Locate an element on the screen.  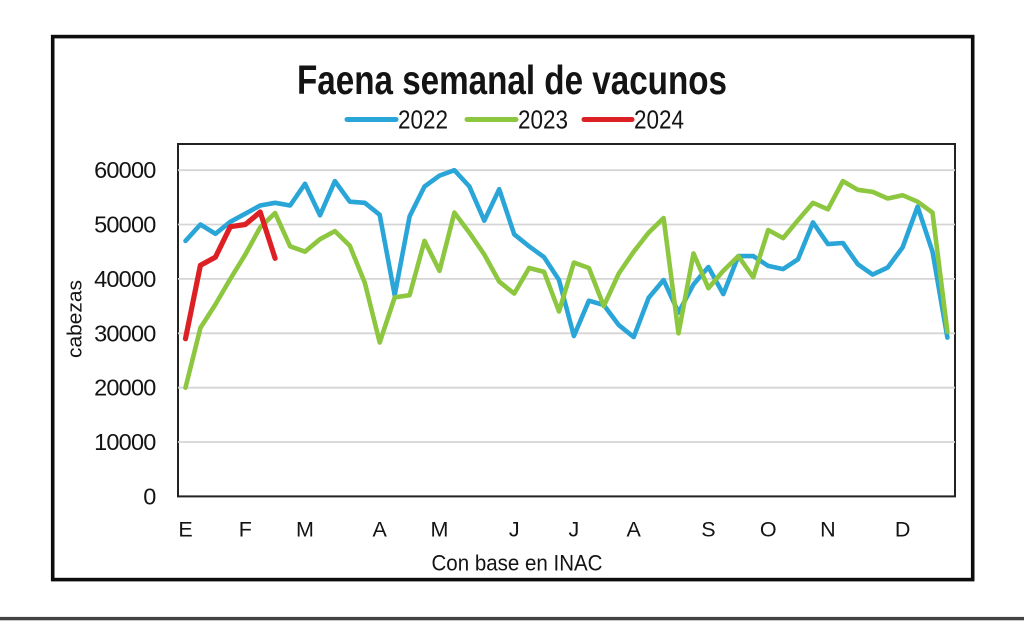
svg-text: O is located at coordinates (768, 530).